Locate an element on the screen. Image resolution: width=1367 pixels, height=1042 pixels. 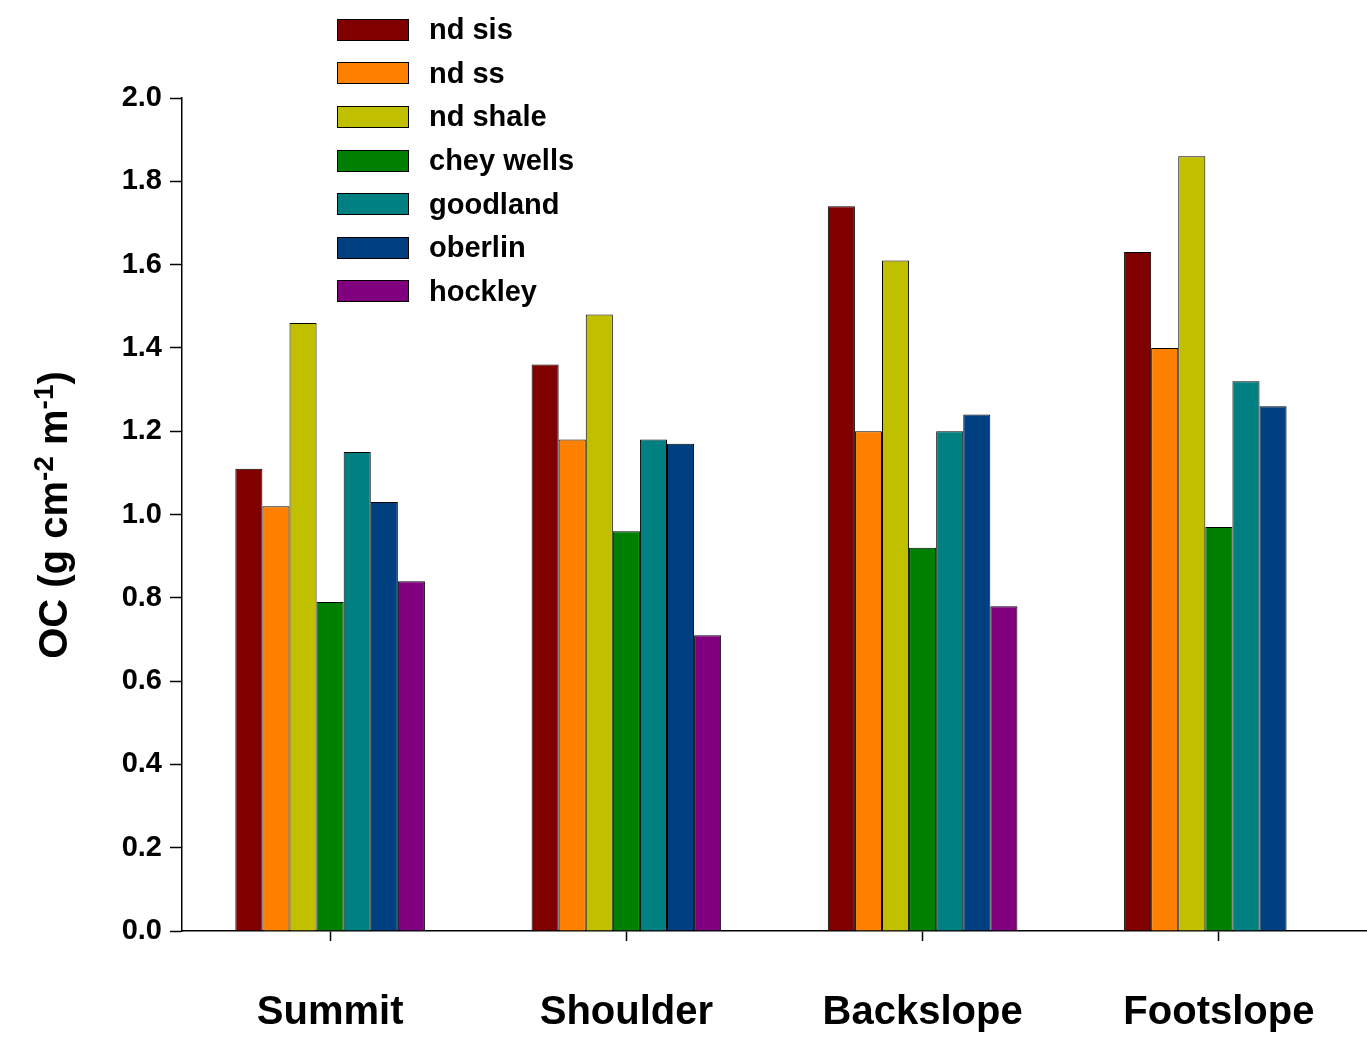
x-tick-label: Summit is located at coordinates (330, 1010).